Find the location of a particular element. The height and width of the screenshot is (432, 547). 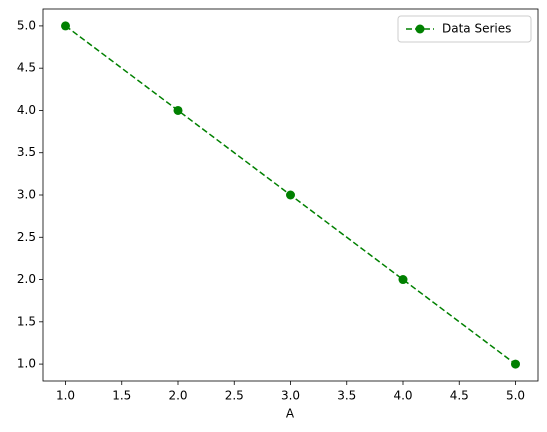

y-tick-label: 3.5 is located at coordinates (26, 152).